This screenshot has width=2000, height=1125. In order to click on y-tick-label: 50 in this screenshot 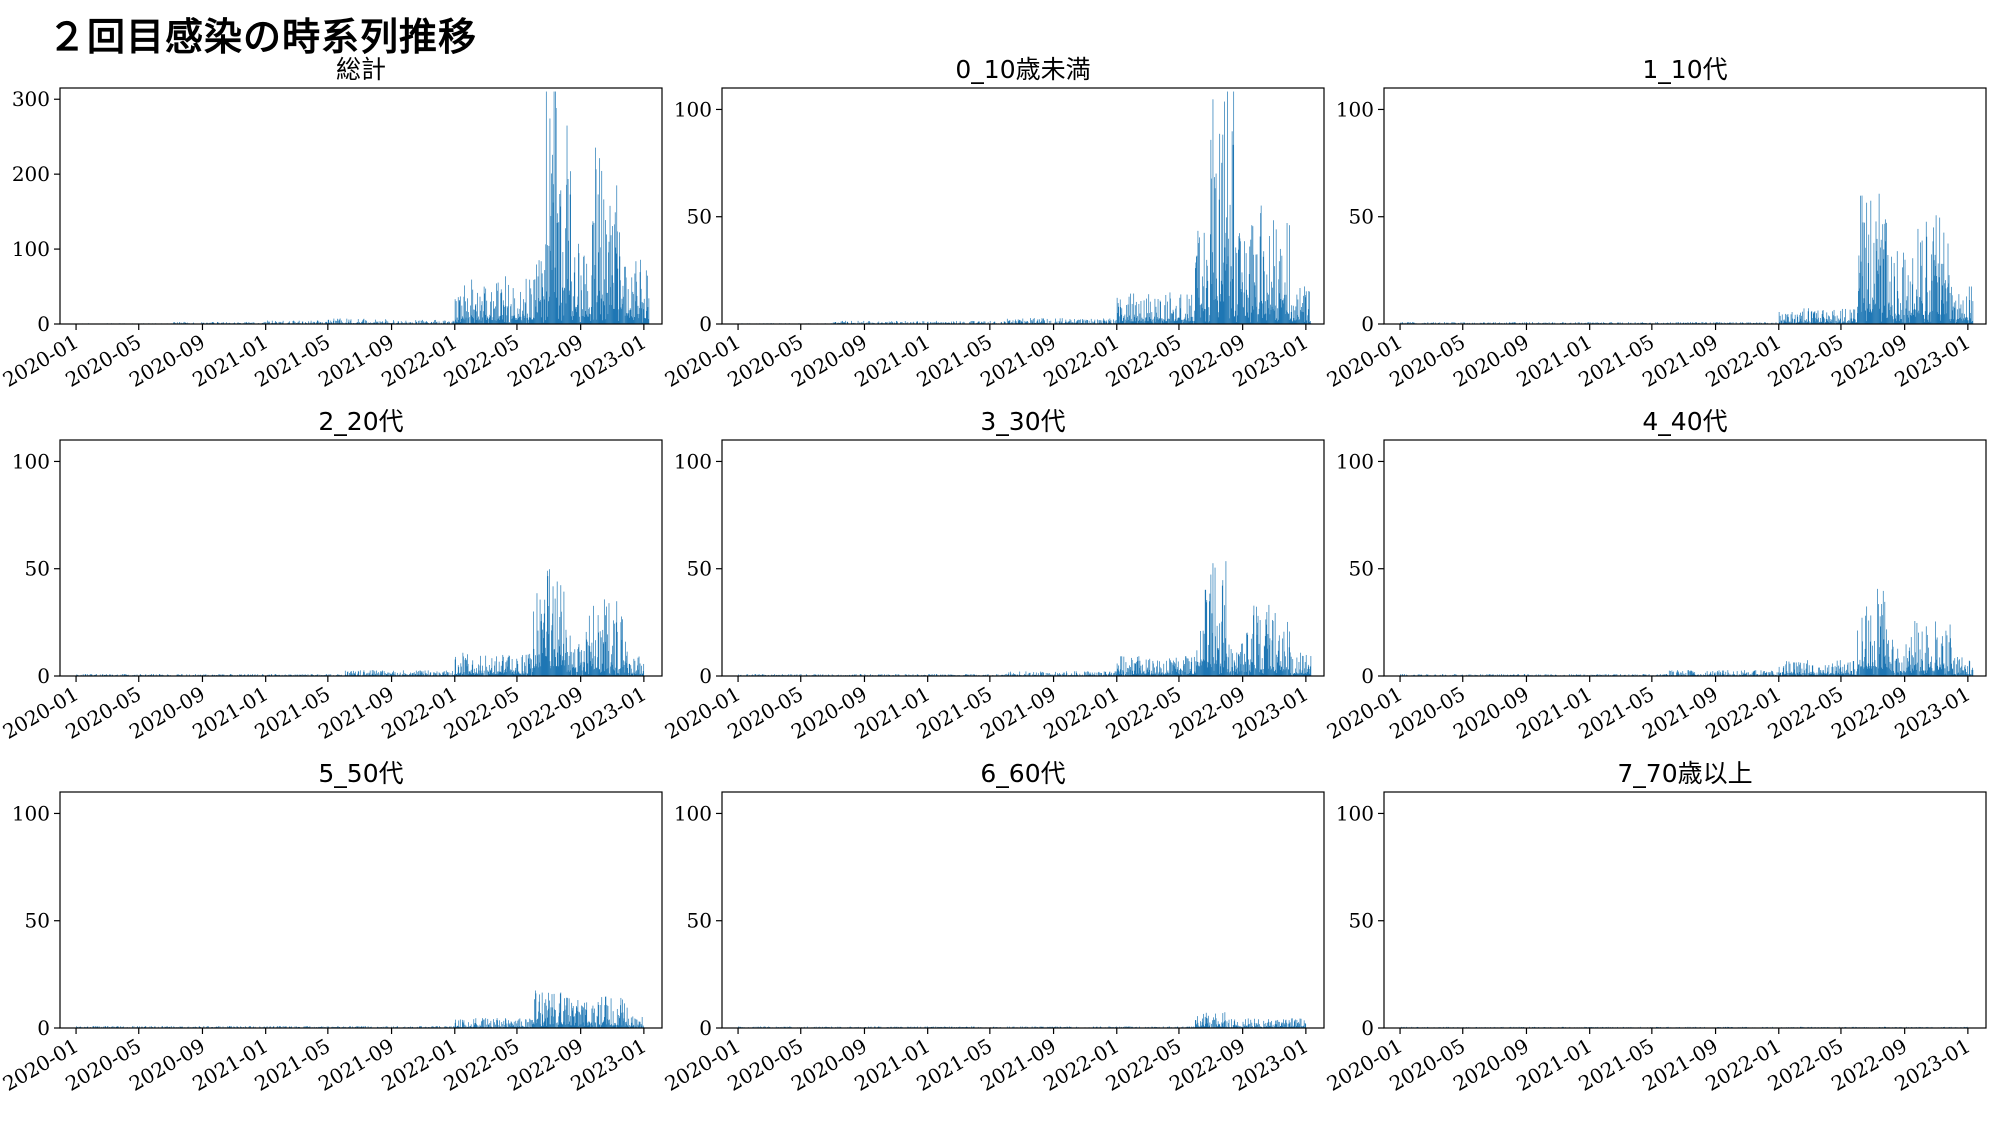, I will do `click(699, 569)`.